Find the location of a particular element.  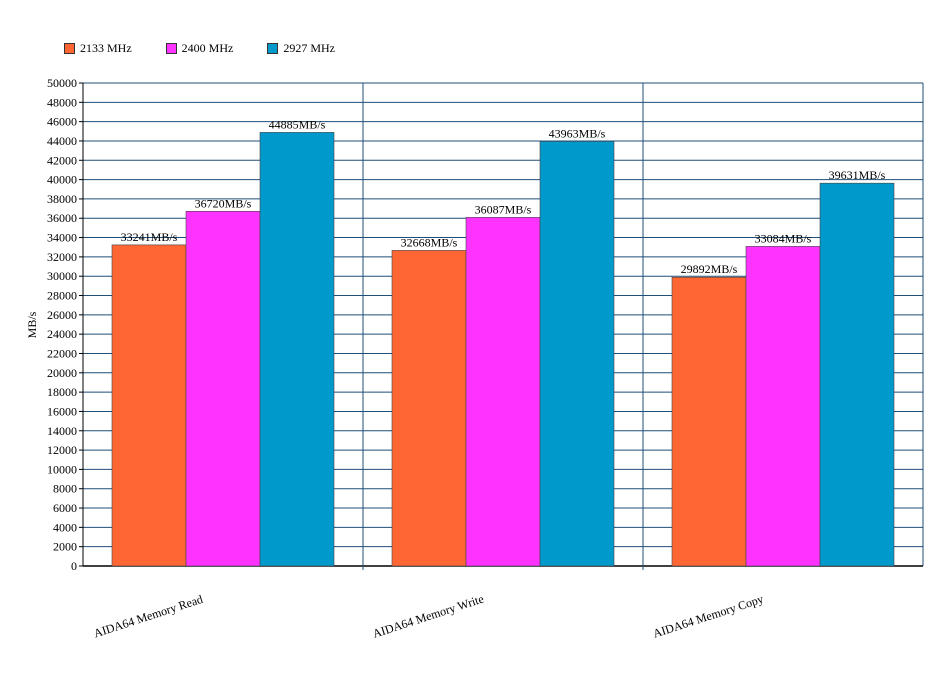

y-tick-label: 18000 is located at coordinates (62, 392).